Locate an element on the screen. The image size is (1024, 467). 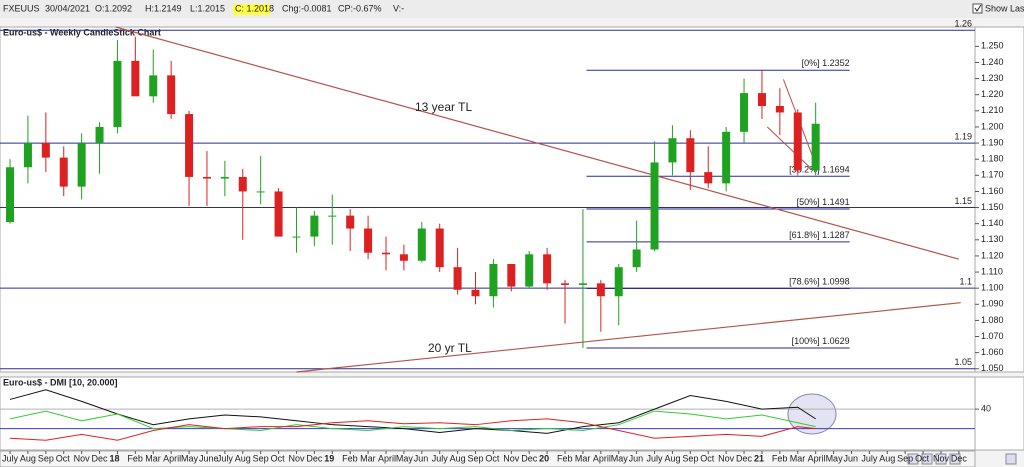
y-axis-panel is located at coordinates (999, 199).